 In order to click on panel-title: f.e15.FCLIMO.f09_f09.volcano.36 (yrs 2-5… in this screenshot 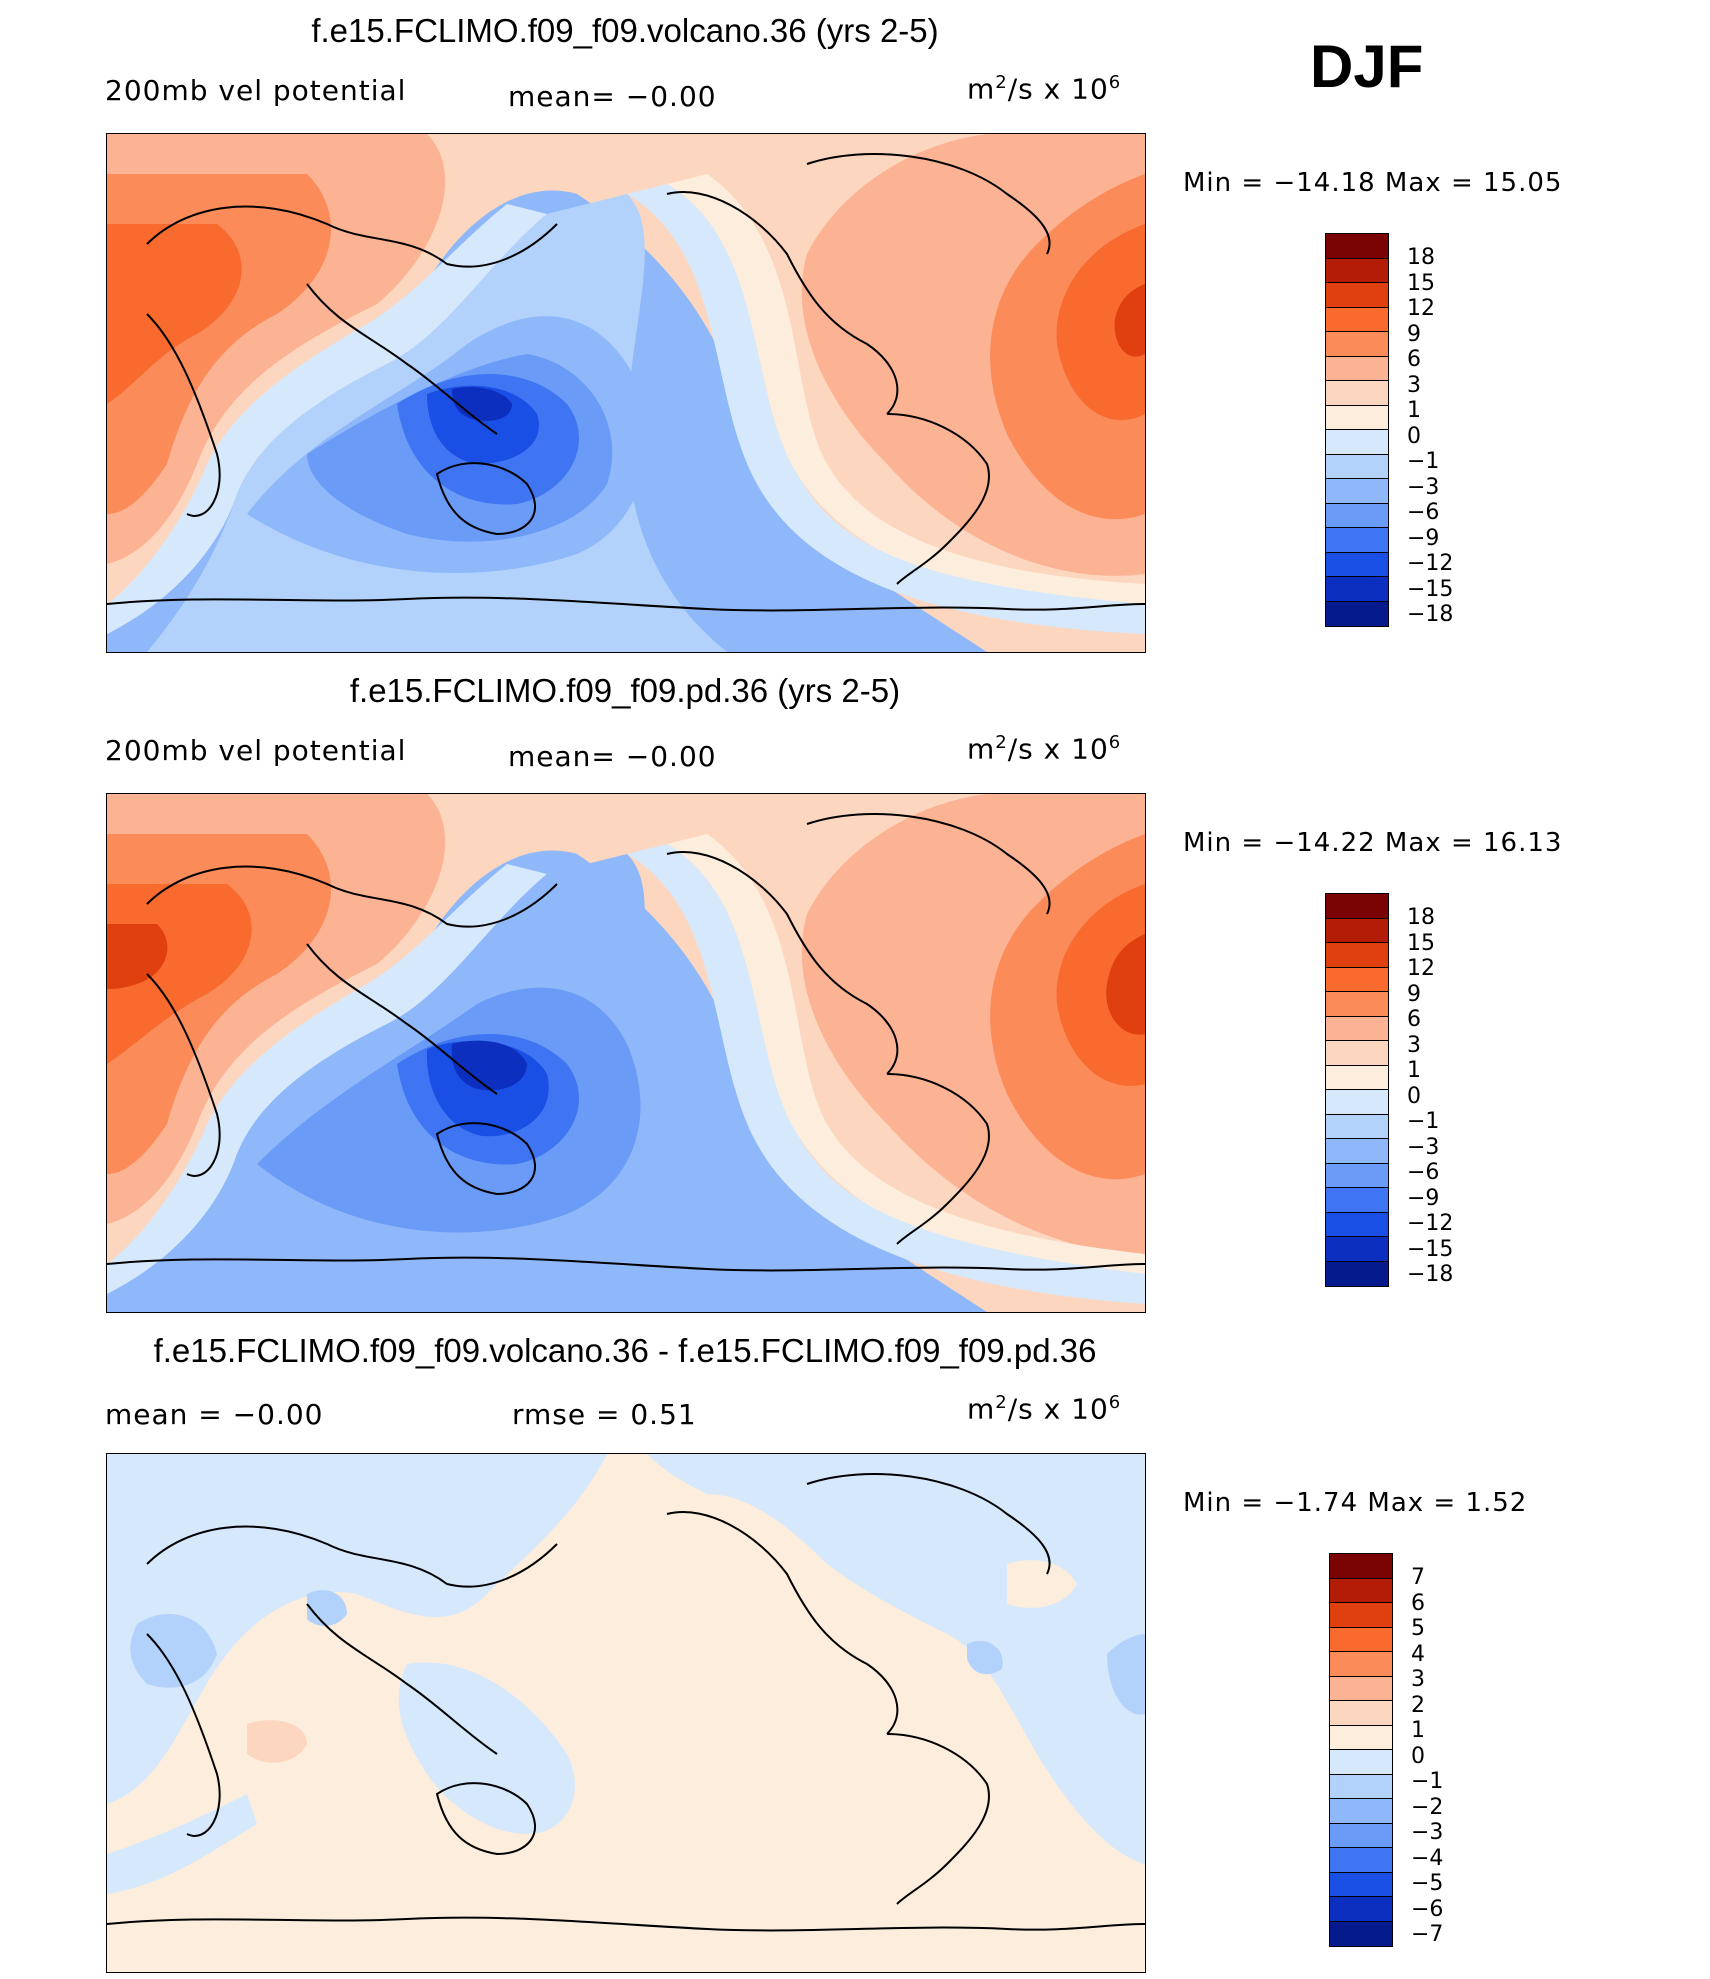, I will do `click(625, 30)`.